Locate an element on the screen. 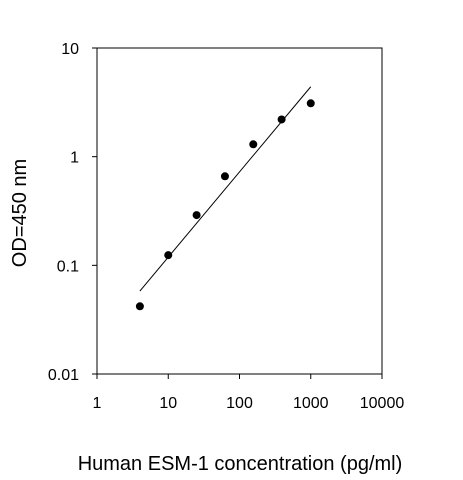  y-tick-label: 10 is located at coordinates (70, 49).